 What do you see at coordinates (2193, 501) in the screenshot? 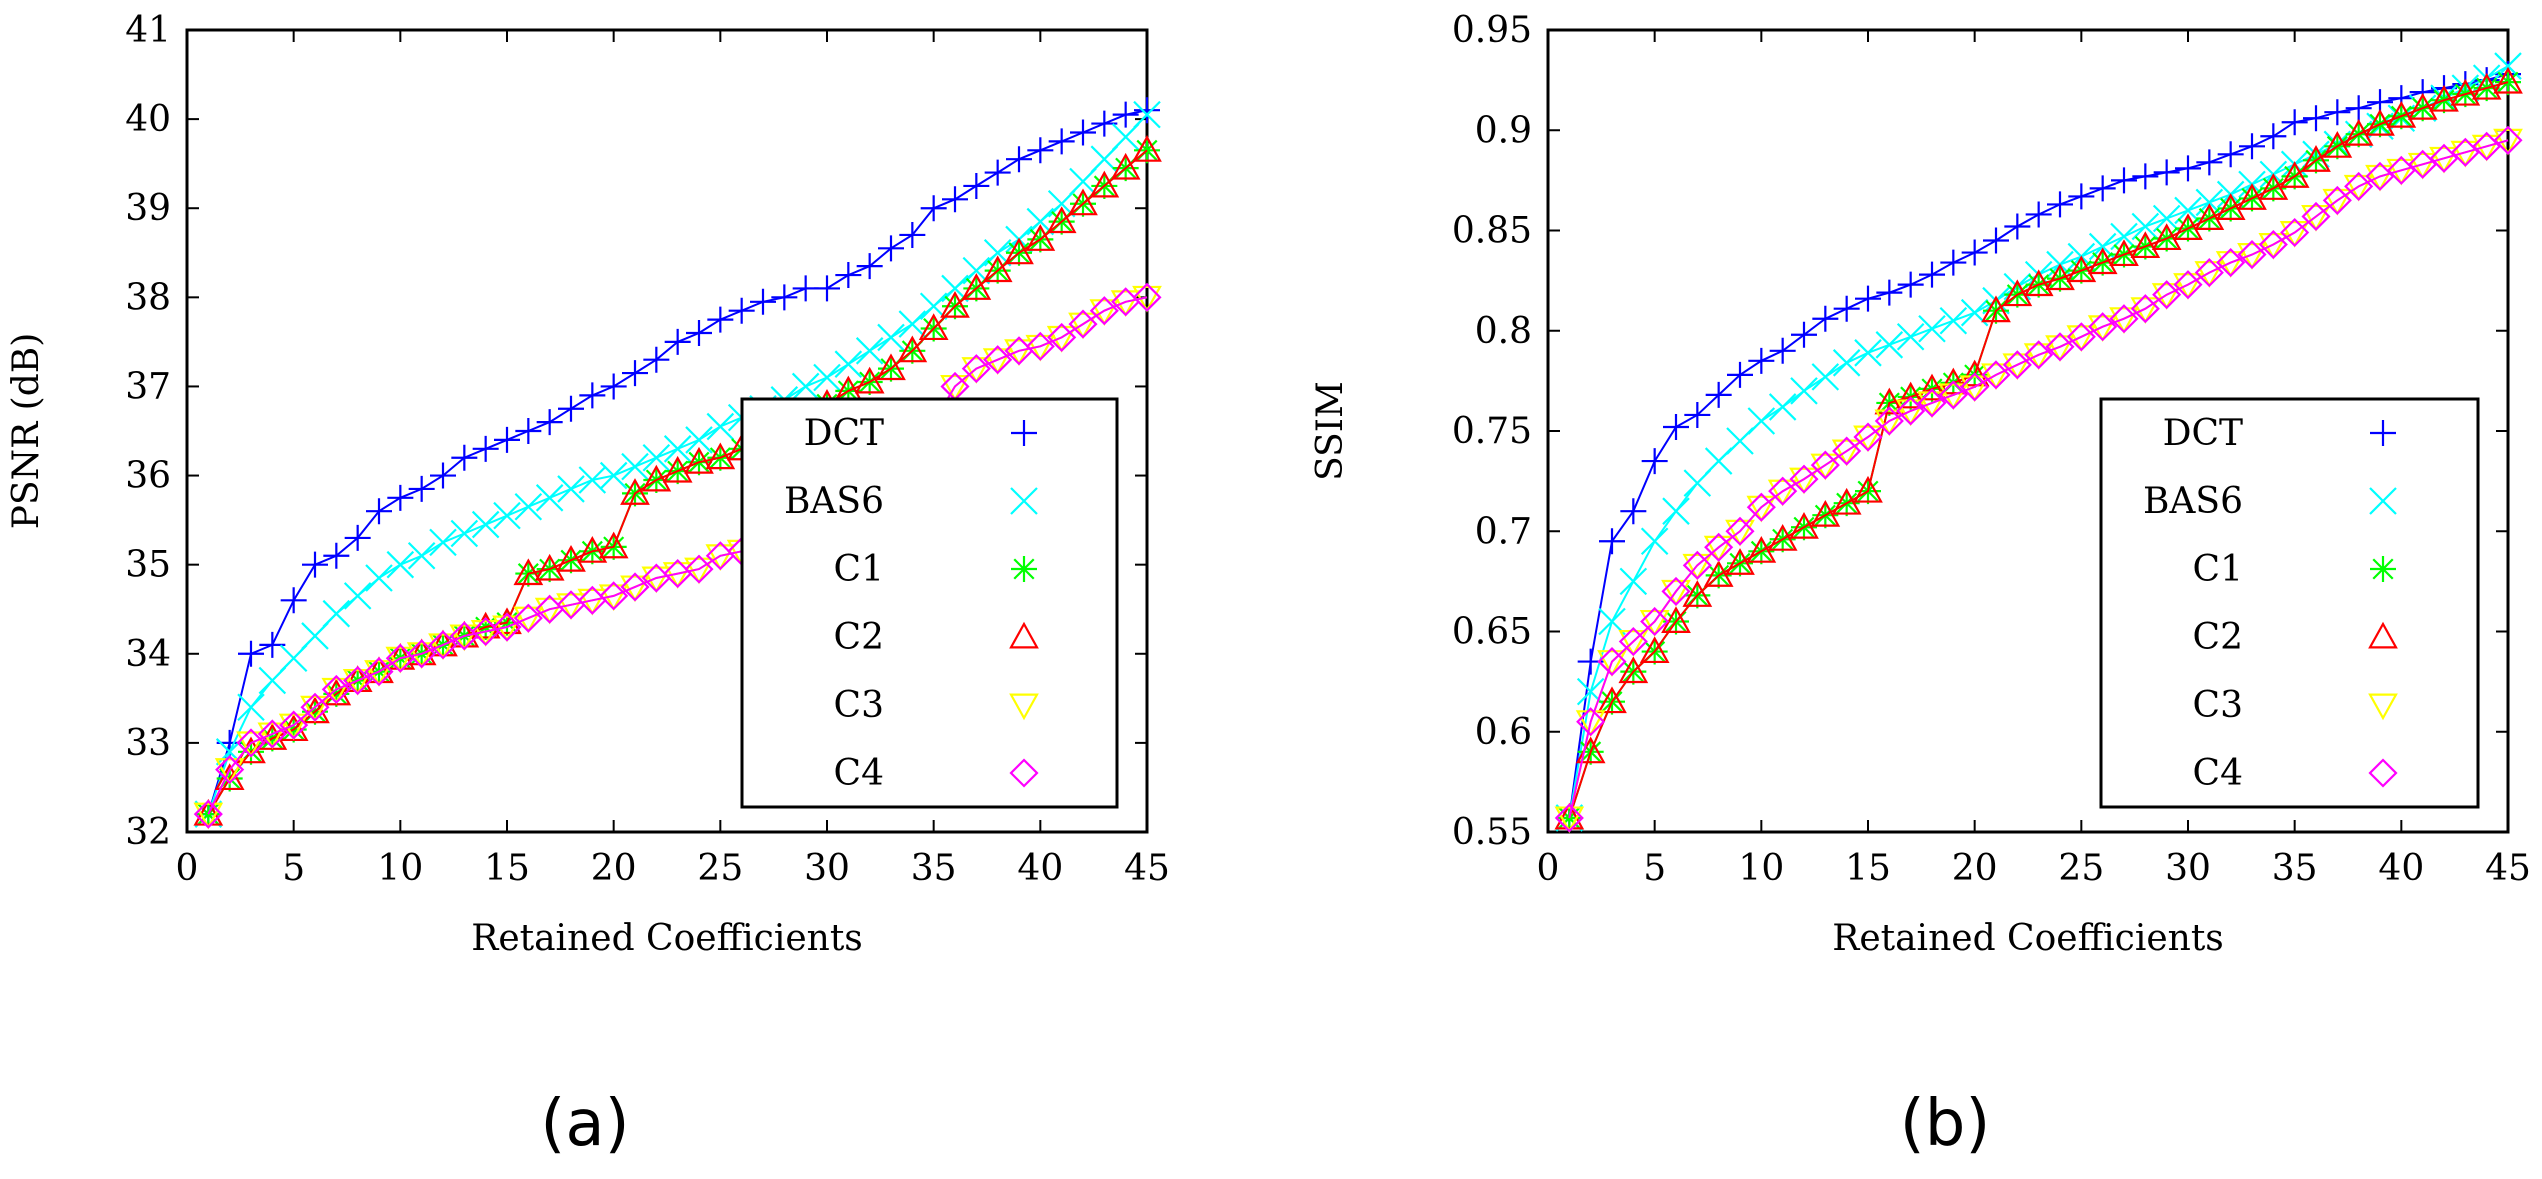
I see `legend-label-bas6: BAS6` at bounding box center [2193, 501].